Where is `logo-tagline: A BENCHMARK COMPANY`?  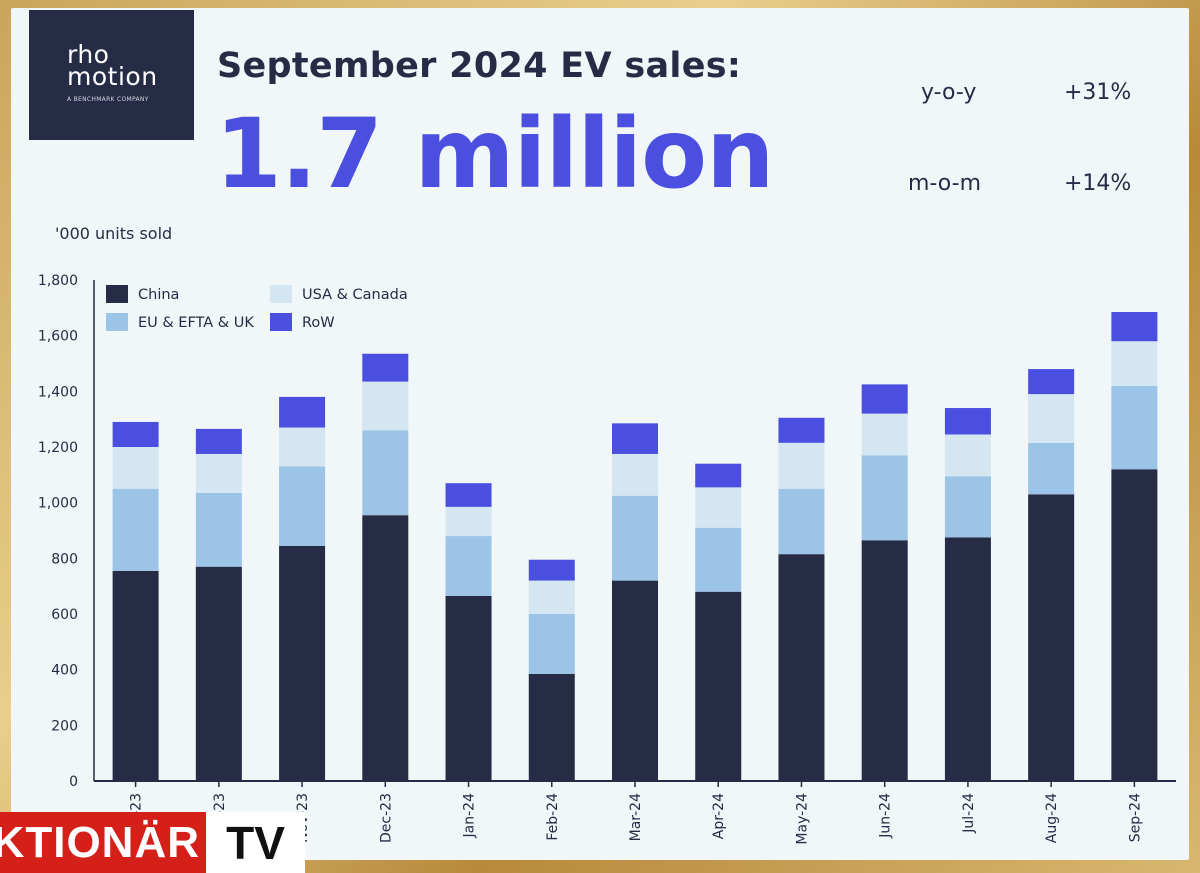
logo-tagline: A BENCHMARK COMPANY is located at coordinates (108, 99).